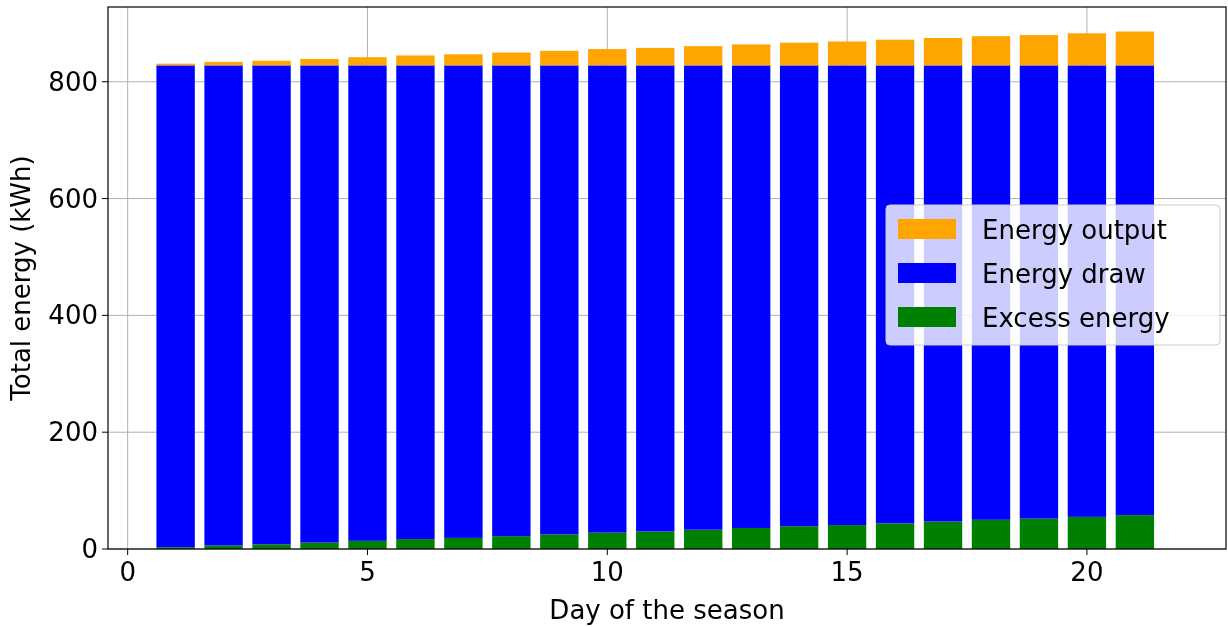 This screenshot has height=627, width=1228. What do you see at coordinates (607, 572) in the screenshot?
I see `x-tick-label: 10` at bounding box center [607, 572].